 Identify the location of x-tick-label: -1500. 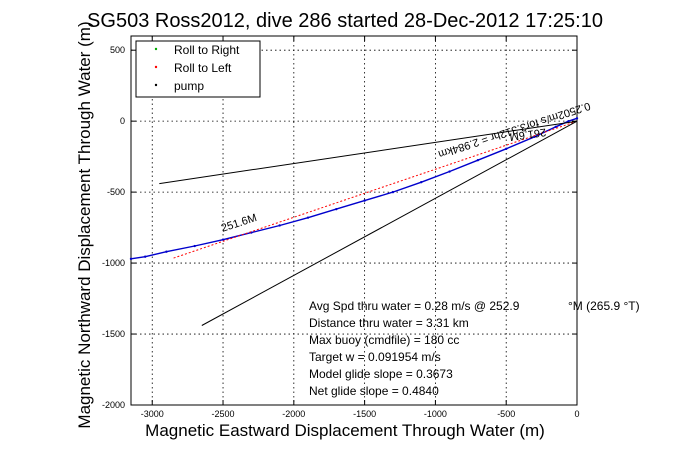
(364, 414).